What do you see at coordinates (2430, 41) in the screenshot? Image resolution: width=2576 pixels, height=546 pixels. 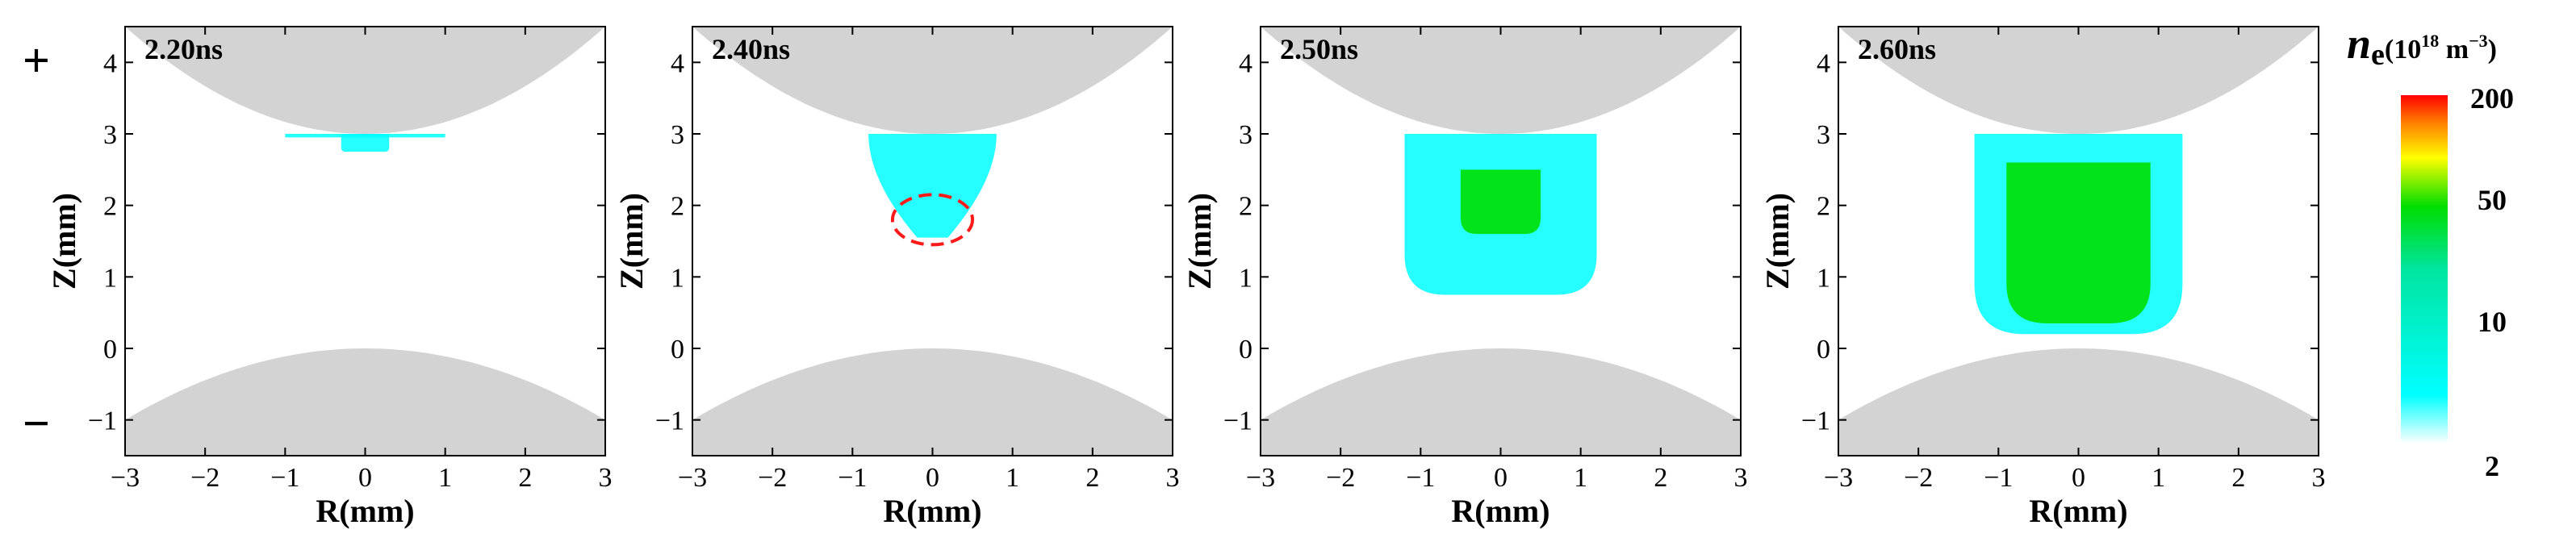 I see `colorbar-unit-exp: 18` at bounding box center [2430, 41].